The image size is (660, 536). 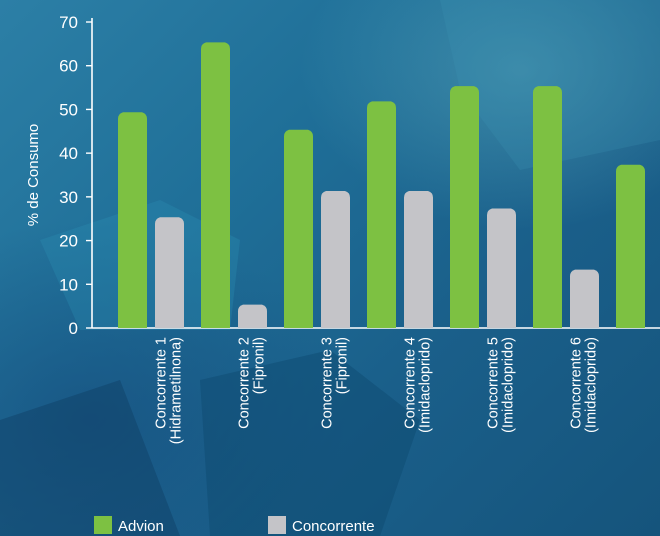 What do you see at coordinates (277, 525) in the screenshot?
I see `legend-swatch-concorrente` at bounding box center [277, 525].